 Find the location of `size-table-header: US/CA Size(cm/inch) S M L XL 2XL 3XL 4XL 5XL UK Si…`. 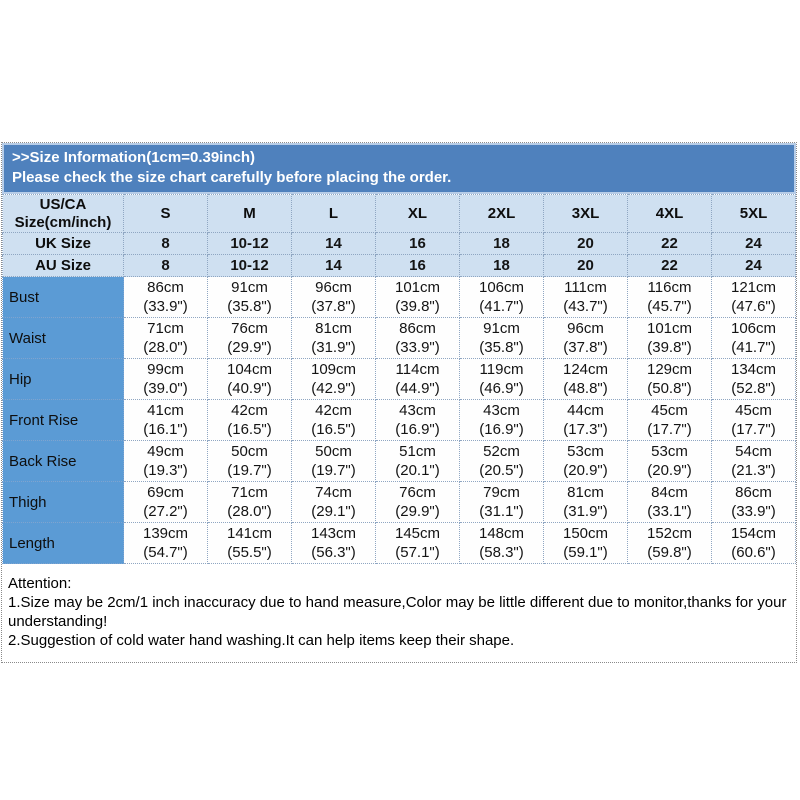

size-table-header: US/CA Size(cm/inch) S M L XL 2XL 3XL 4XL 5XL UK Si… is located at coordinates (399, 235).